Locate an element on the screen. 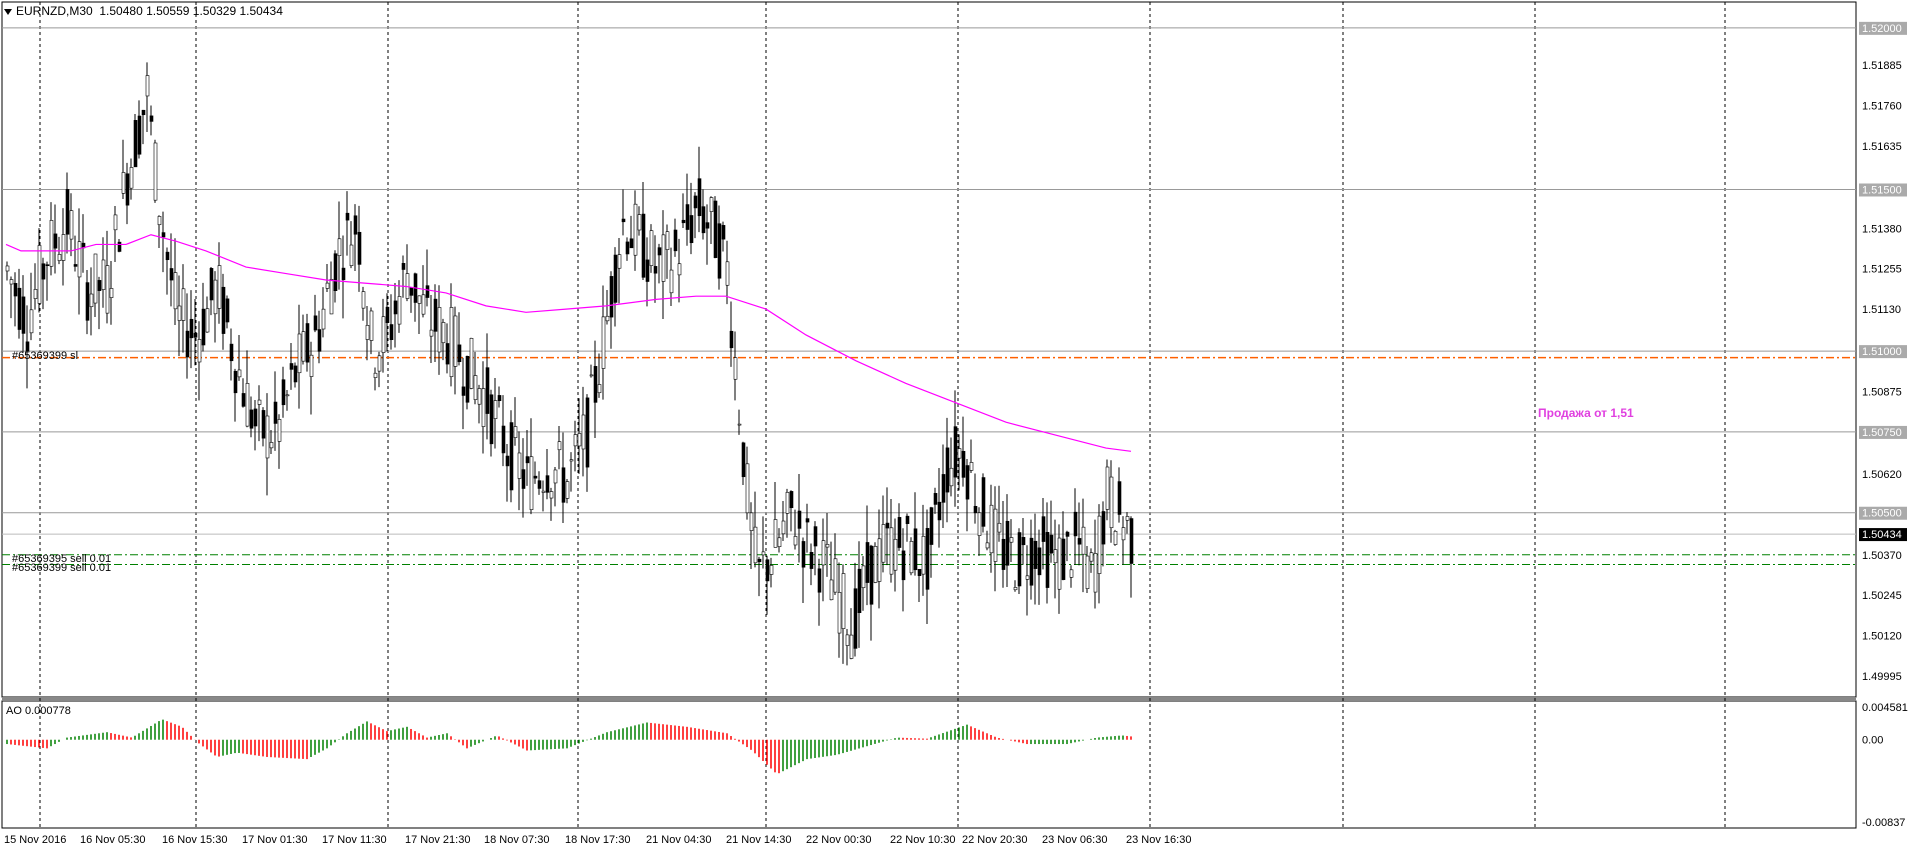 This screenshot has width=1916, height=850. time-axis-label: 21 Nov 04:30 is located at coordinates (678, 840).